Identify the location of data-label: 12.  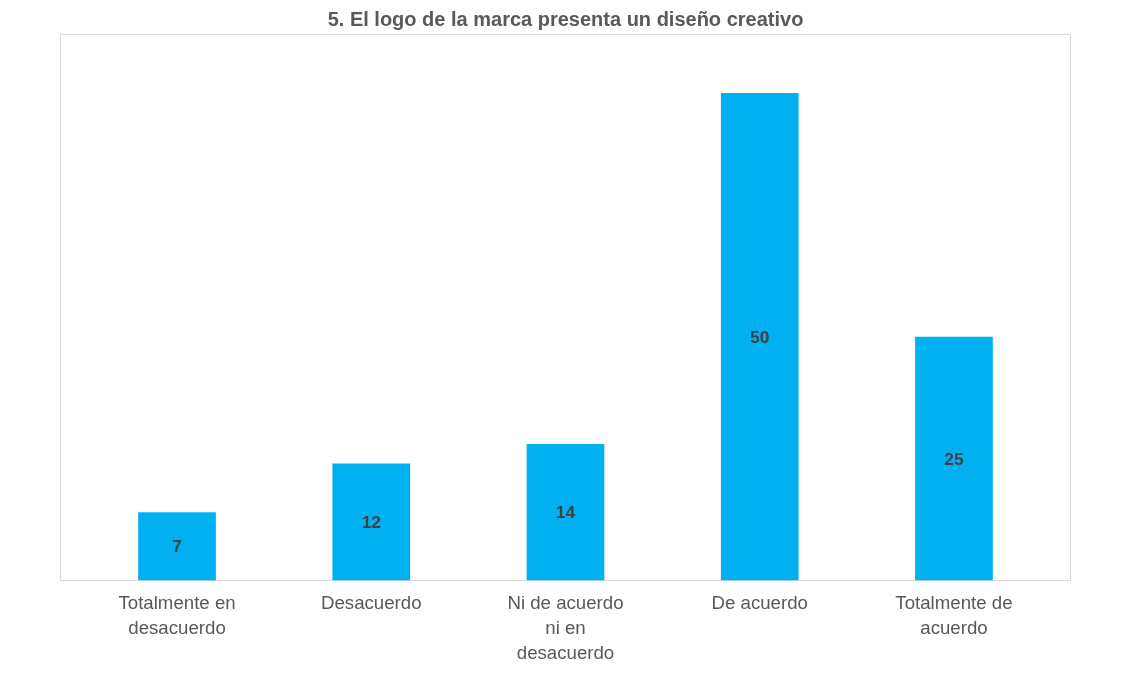
(371, 522).